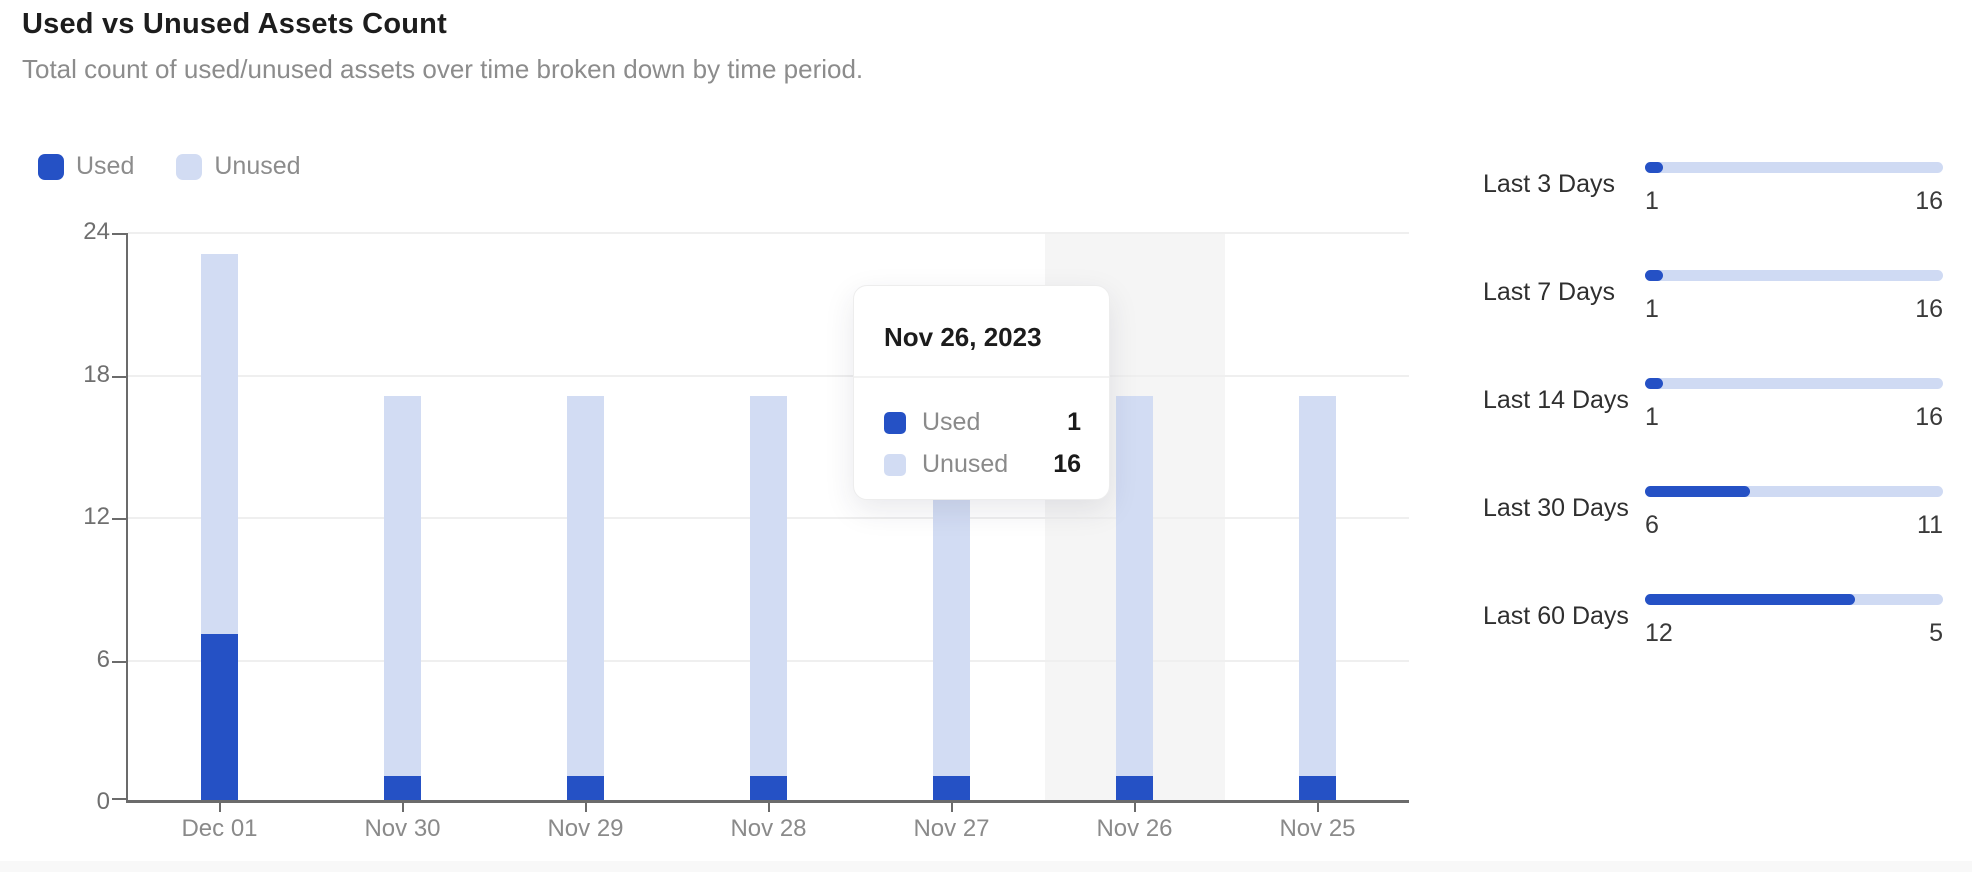 Image resolution: width=1972 pixels, height=872 pixels. I want to click on y-axis-label: 12, so click(96, 516).